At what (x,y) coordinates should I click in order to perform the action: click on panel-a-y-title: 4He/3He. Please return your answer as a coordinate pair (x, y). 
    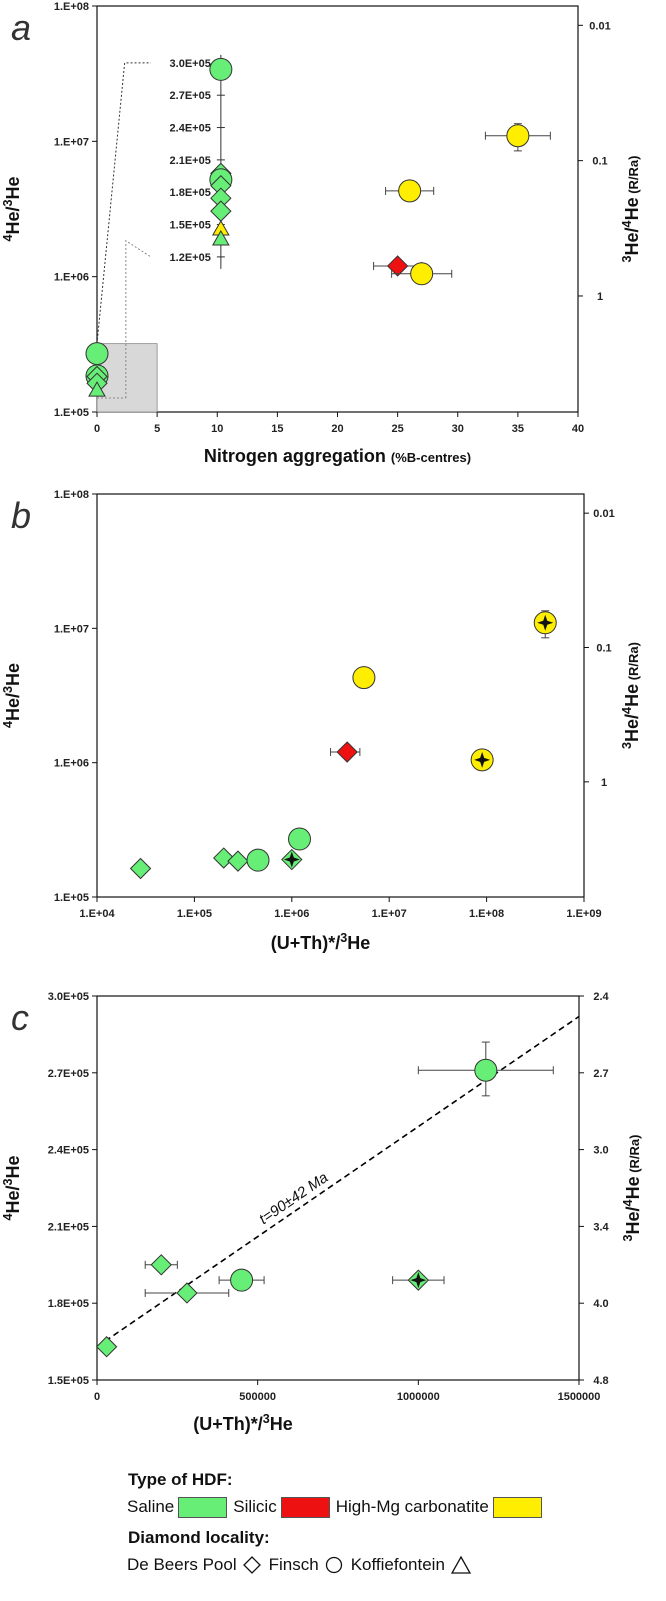
    Looking at the image, I should click on (12, 208).